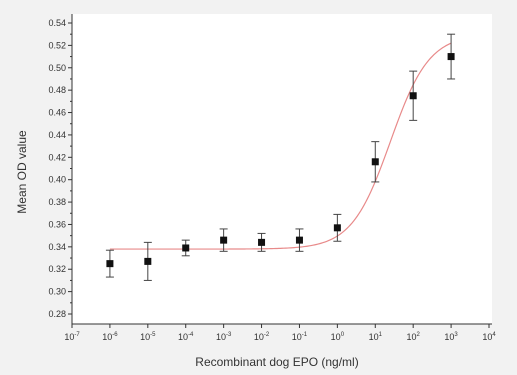 The height and width of the screenshot is (375, 517). Describe the element at coordinates (57, 90) in the screenshot. I see `y-tick-label: 0.48` at that location.